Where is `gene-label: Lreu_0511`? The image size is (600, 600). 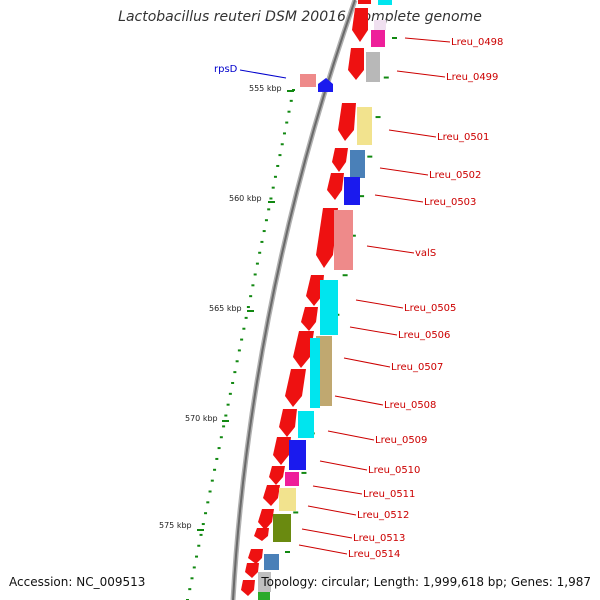
gene-label: Lreu_0511 is located at coordinates (389, 494).